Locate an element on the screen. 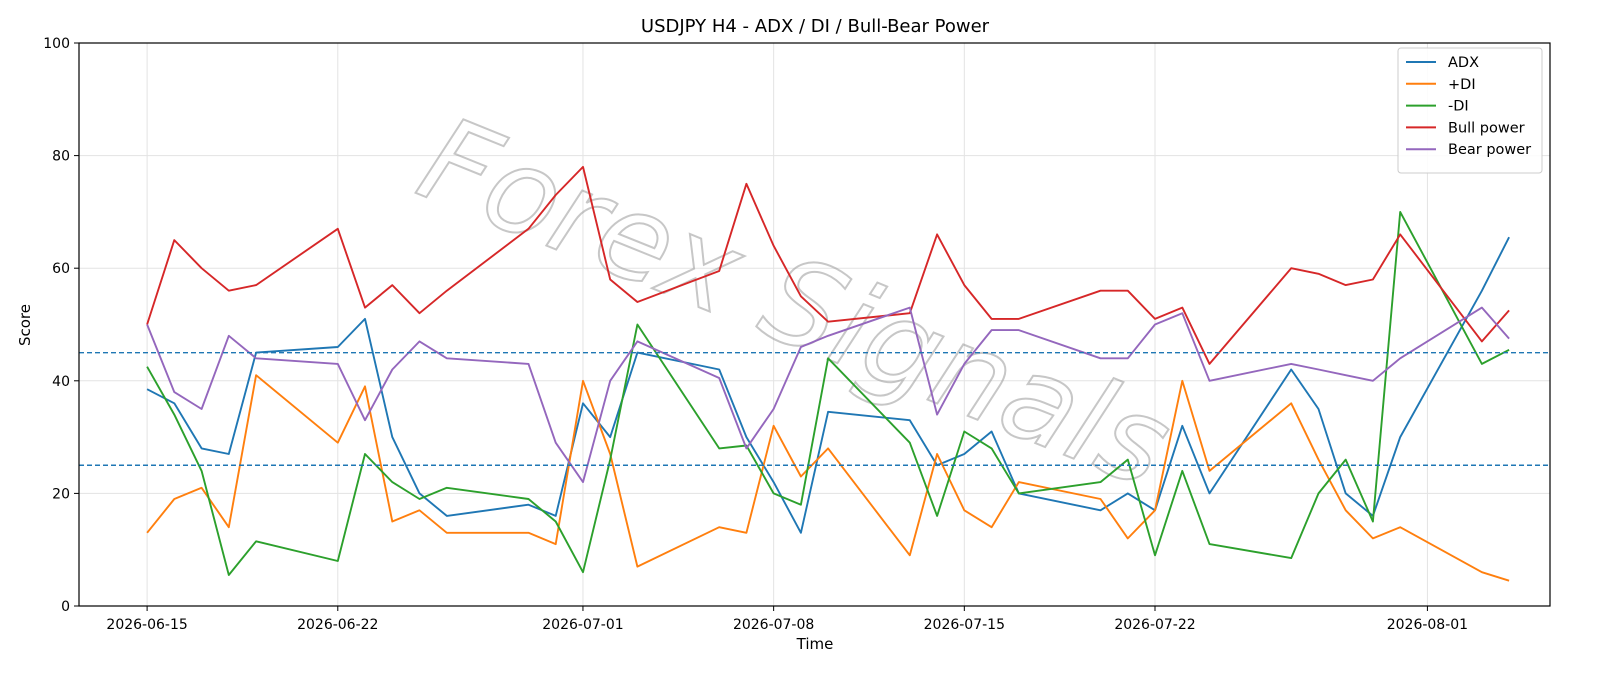 Image resolution: width=1600 pixels, height=686 pixels. legend-label: ADX is located at coordinates (1463, 63).